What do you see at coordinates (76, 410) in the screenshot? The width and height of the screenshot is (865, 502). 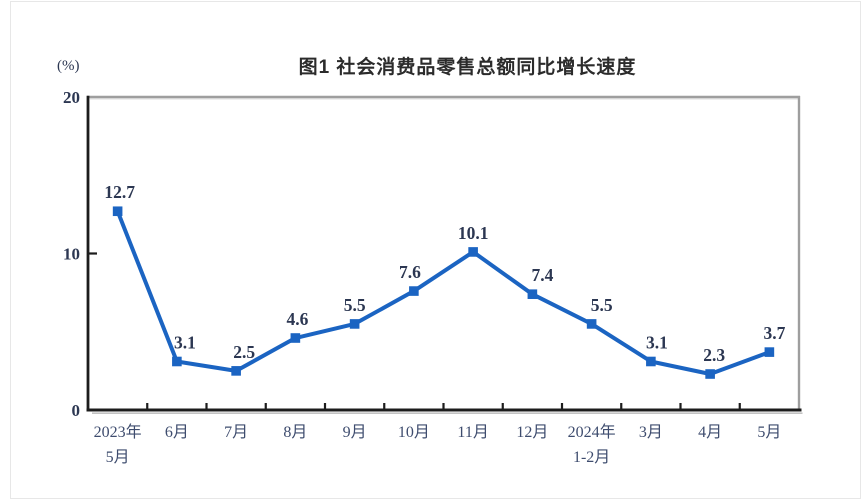 I see `y-tick-label: 0` at bounding box center [76, 410].